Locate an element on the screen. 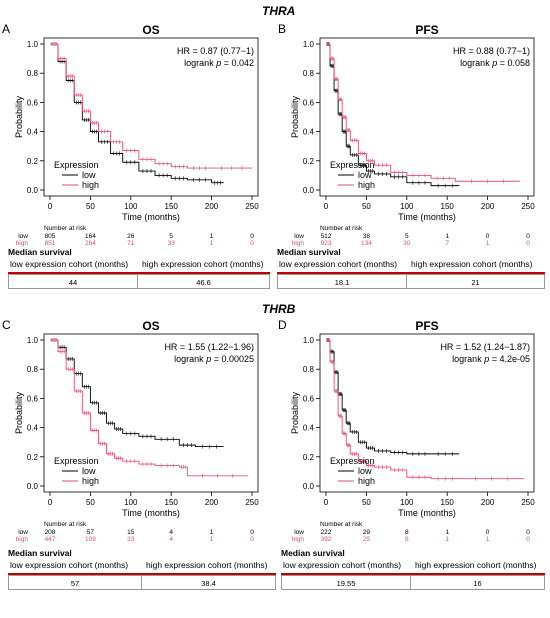  p-value: = 0.058 is located at coordinates (513, 63).